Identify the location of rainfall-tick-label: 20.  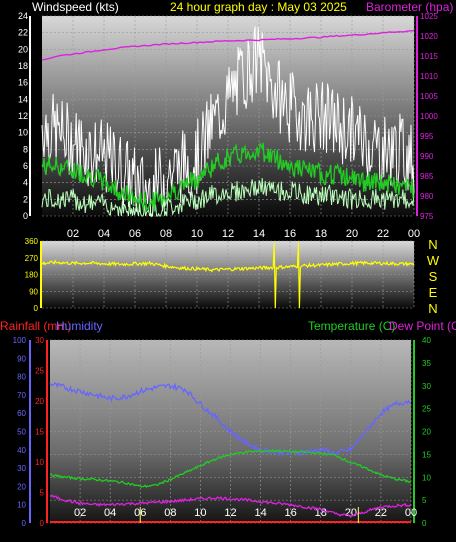
(39, 401).